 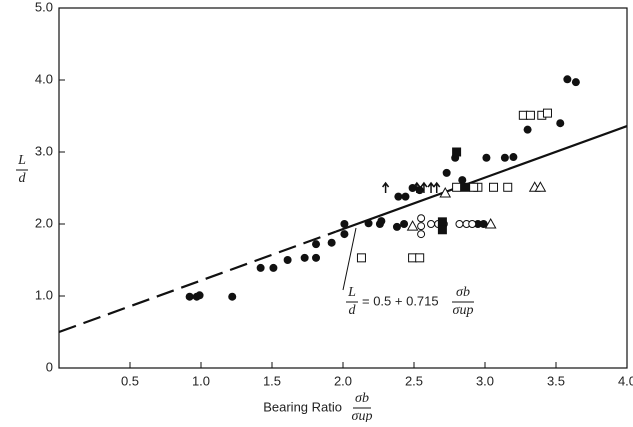 What do you see at coordinates (349, 259) in the screenshot?
I see `equation-pointer` at bounding box center [349, 259].